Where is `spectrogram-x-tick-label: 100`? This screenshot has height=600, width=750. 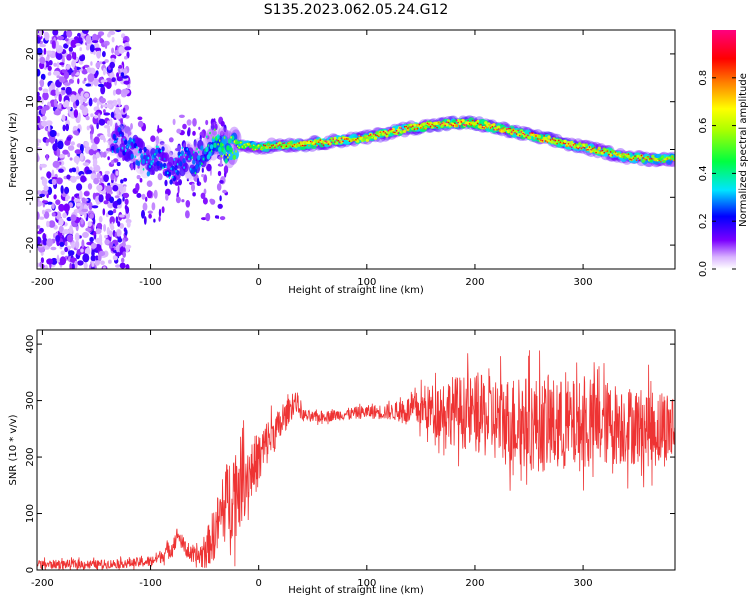
spectrogram-x-tick-label: 100 is located at coordinates (366, 282).